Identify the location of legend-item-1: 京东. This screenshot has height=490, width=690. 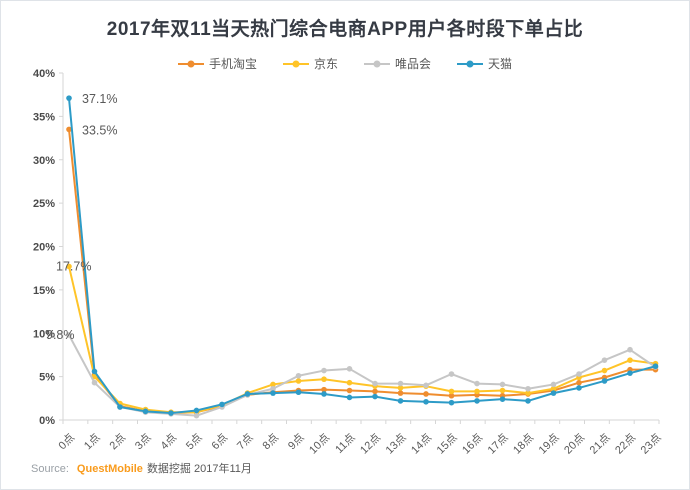
(310, 63).